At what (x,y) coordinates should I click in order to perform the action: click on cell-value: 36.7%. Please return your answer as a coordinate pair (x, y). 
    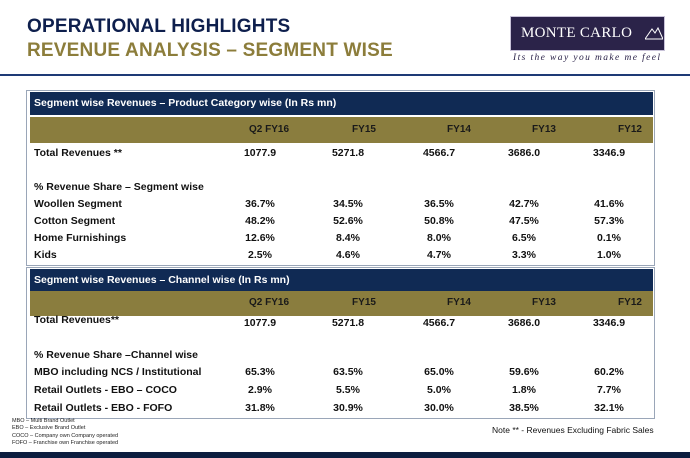
    Looking at the image, I should click on (260, 204).